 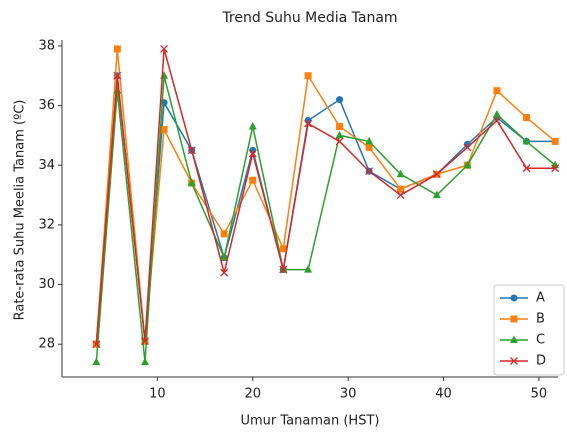 I want to click on legend-label: D, so click(x=541, y=361).